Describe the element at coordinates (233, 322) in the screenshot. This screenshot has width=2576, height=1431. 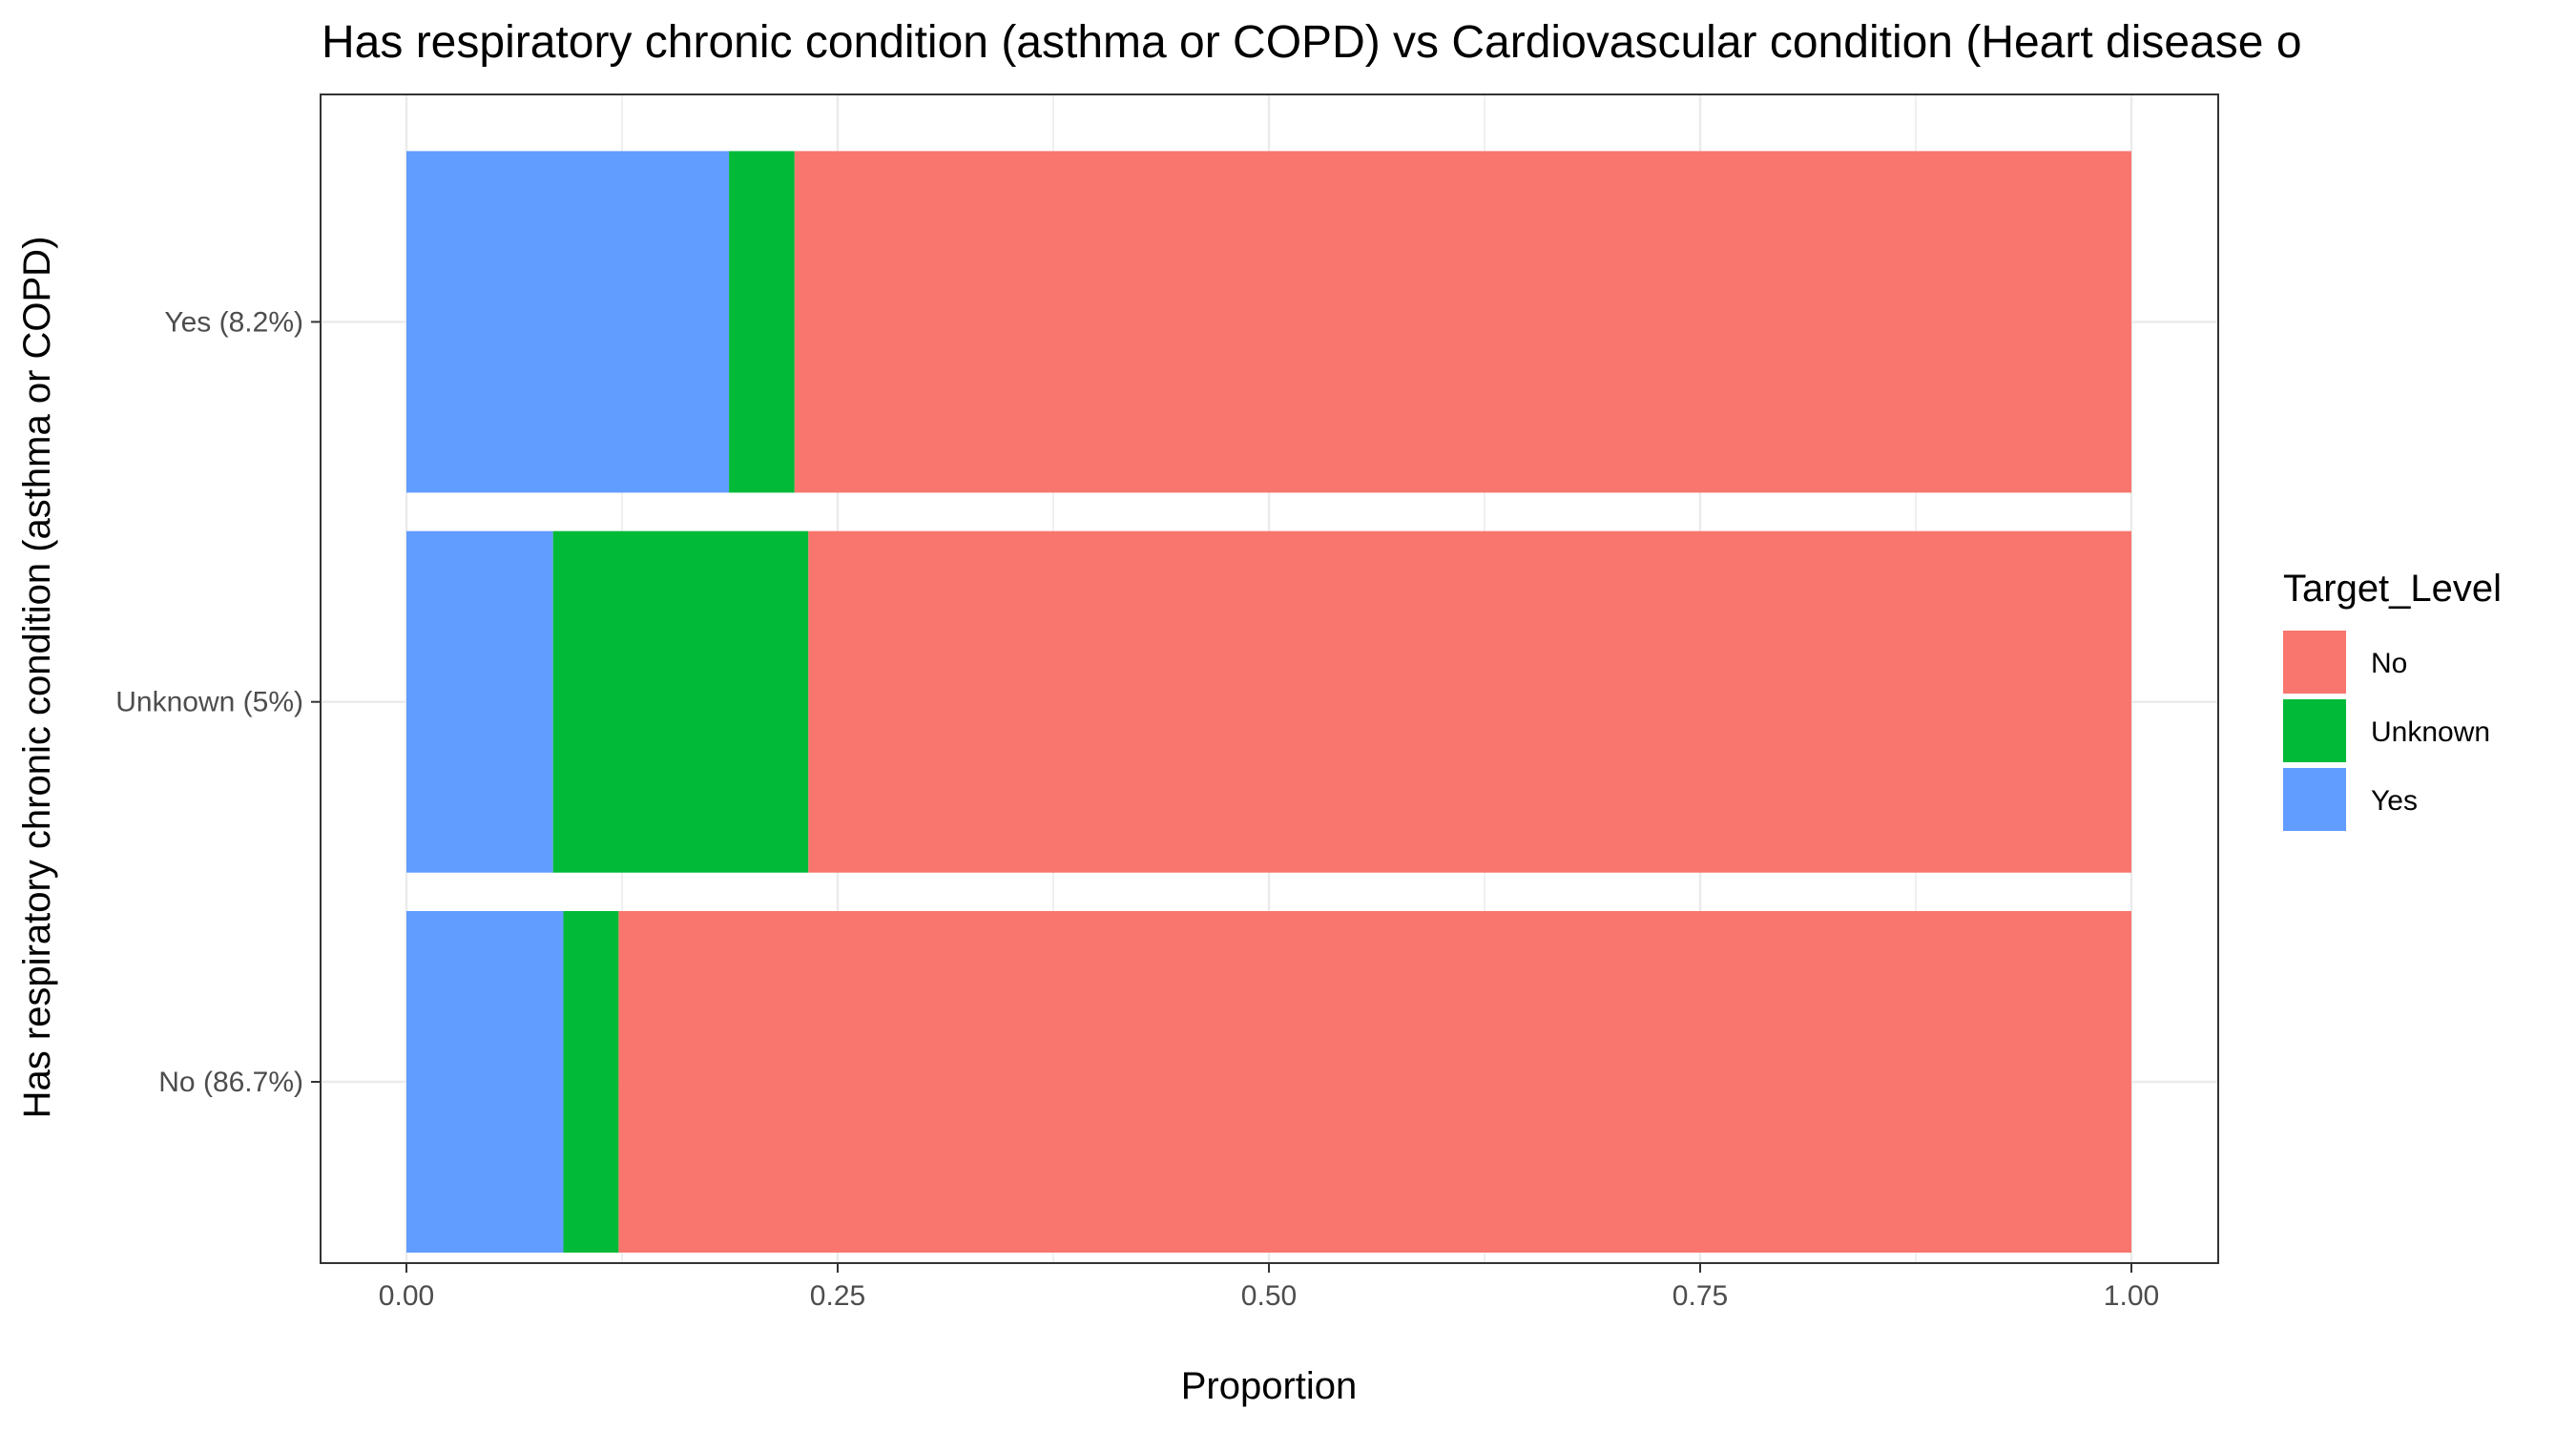
I see `y-tick-label: Yes (8.2%)` at that location.